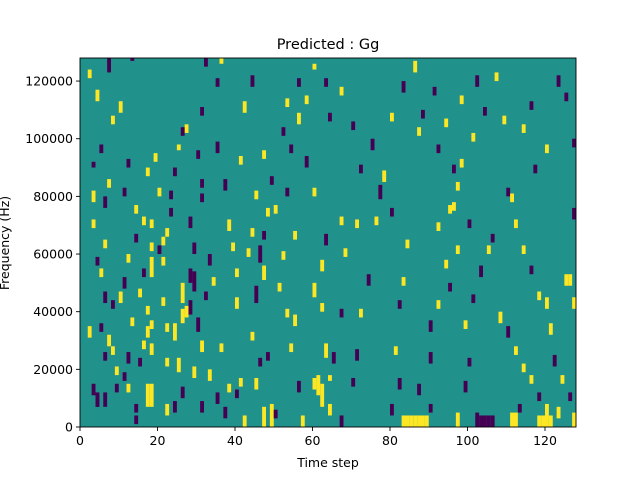  Describe the element at coordinates (6, 243) in the screenshot. I see `y-axis-label: Frequency (Hz)` at that location.